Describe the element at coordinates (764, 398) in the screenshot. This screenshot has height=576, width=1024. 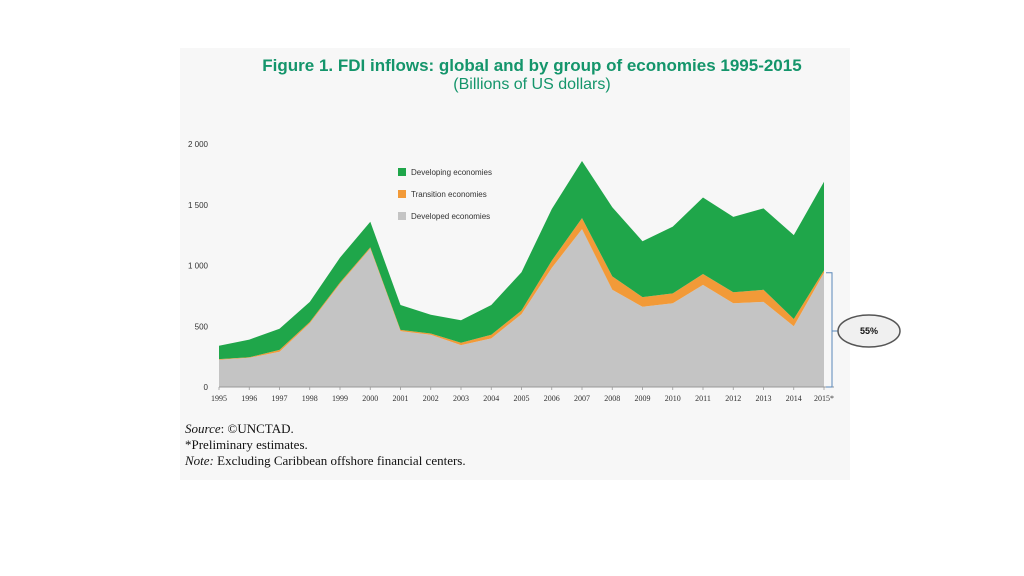
I see `x-tick-label: 2013` at that location.